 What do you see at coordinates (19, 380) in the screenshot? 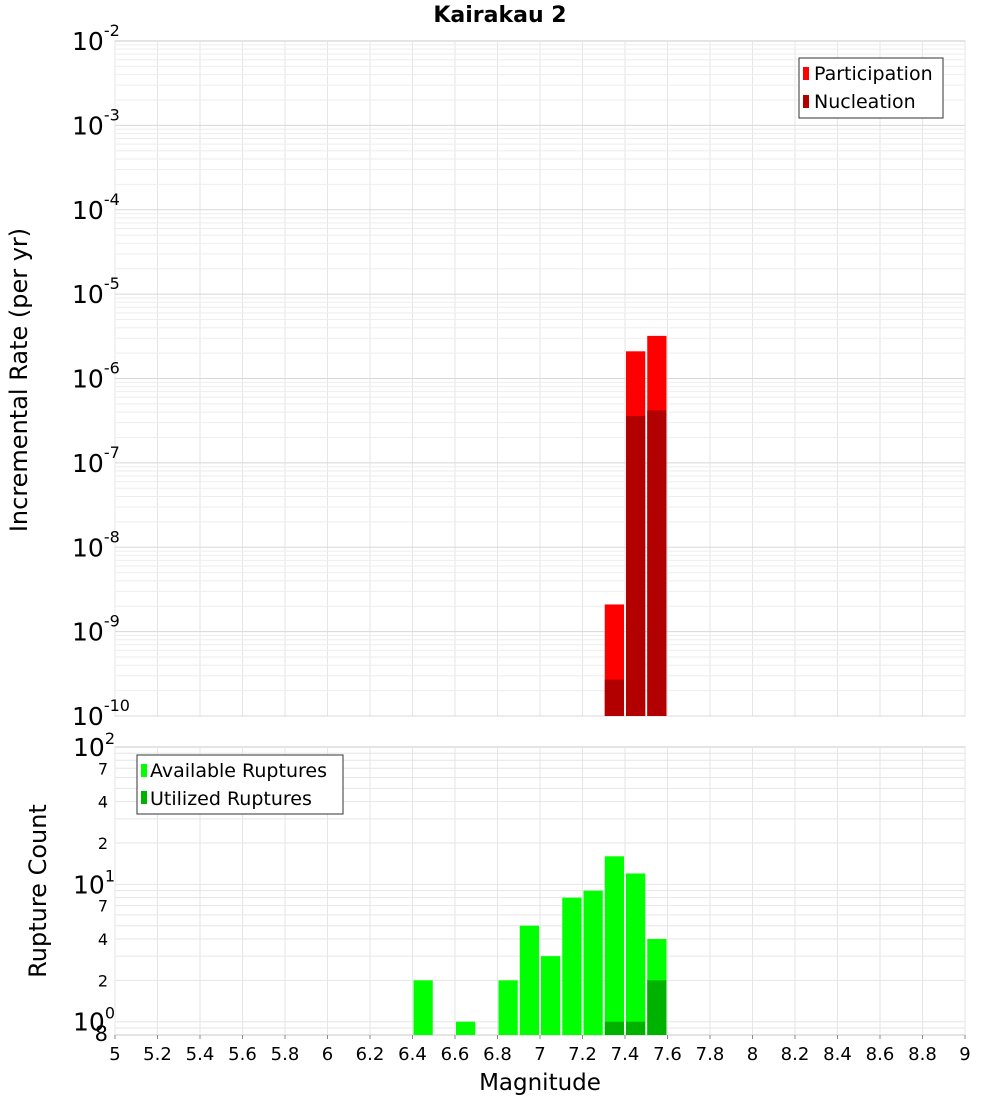
I see `rate-y-axis-label: Incremental Rate (per yr)` at bounding box center [19, 380].